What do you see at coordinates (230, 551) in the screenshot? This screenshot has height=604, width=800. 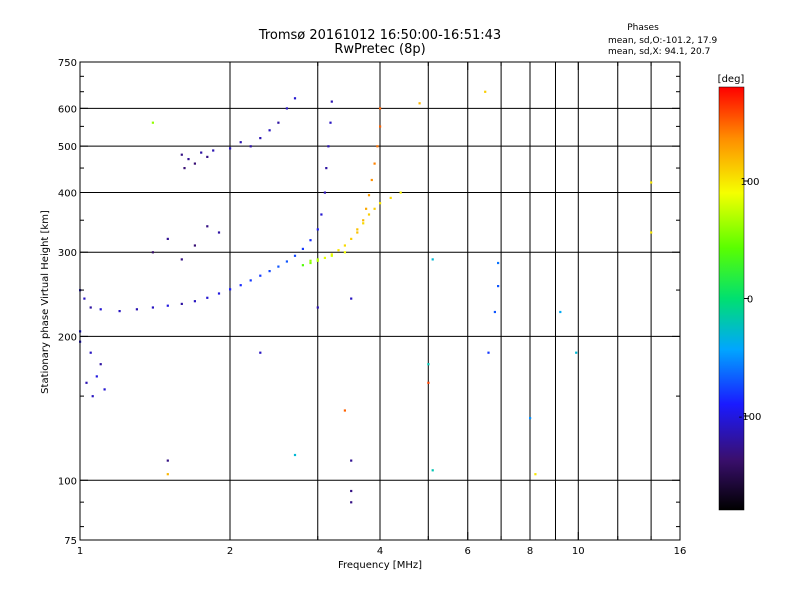 I see `x-tick-label: 2` at bounding box center [230, 551].